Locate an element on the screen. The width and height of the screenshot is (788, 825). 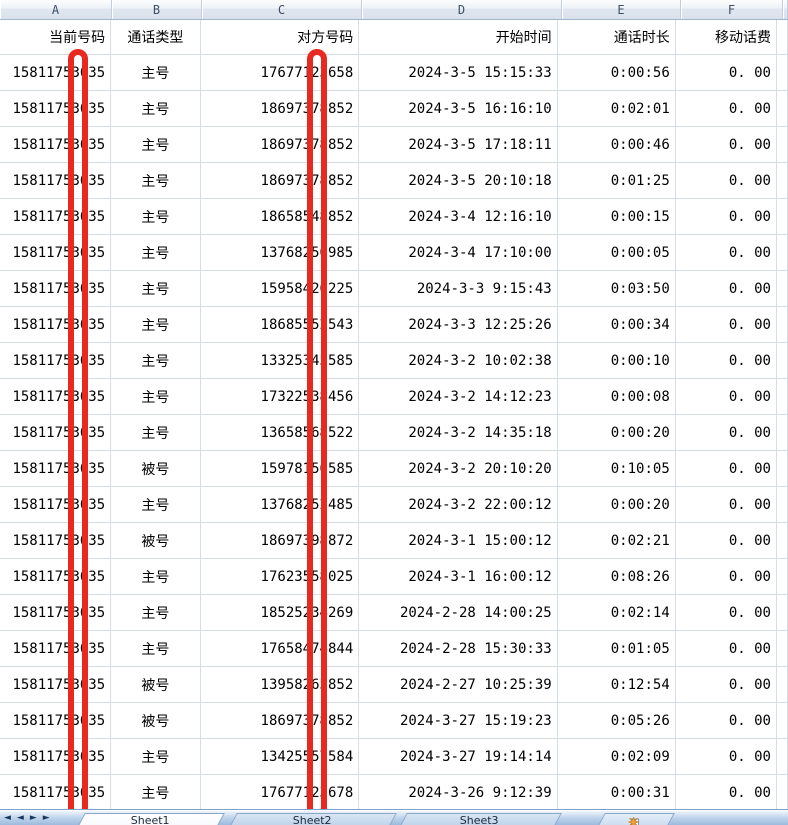
sheet-tab-sheet2: Sheet2 is located at coordinates (312, 819).